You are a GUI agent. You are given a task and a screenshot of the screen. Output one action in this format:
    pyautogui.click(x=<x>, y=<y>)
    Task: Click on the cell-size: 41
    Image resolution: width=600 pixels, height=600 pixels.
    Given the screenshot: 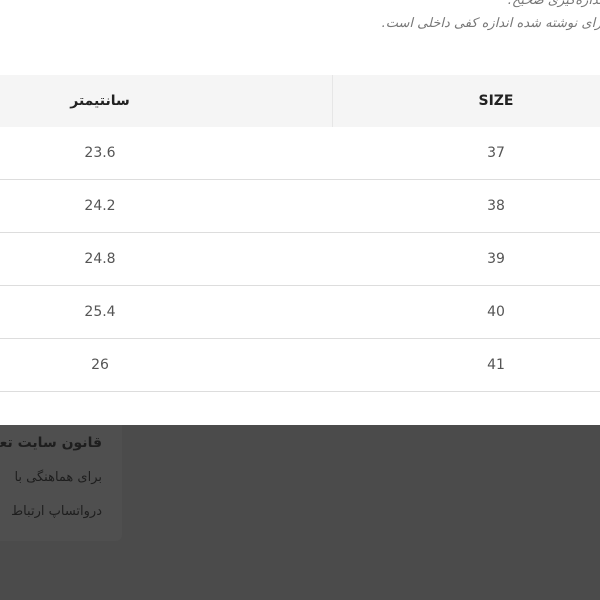 What is the action you would take?
    pyautogui.click(x=496, y=365)
    